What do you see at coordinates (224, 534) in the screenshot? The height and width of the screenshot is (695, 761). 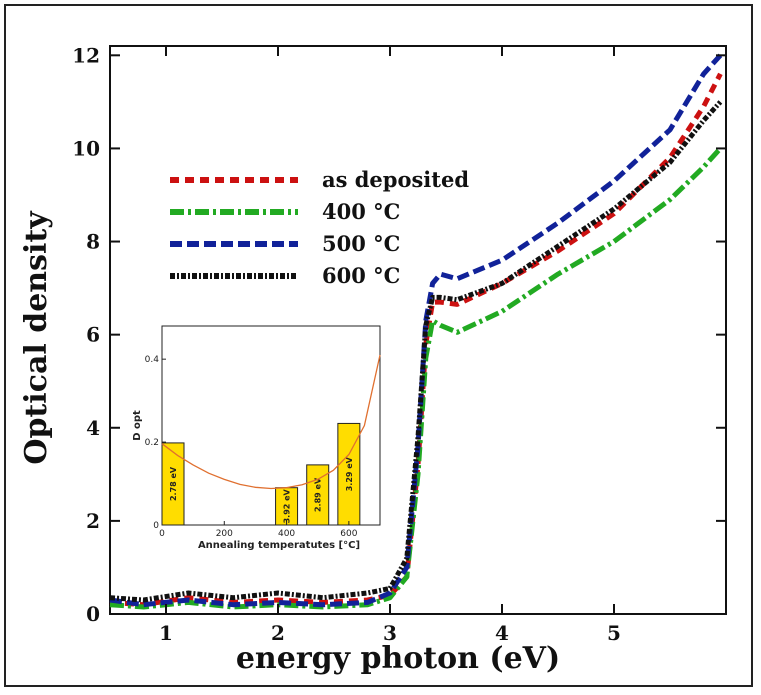 I see `inset-x-tick-label-1: 200` at bounding box center [224, 534].